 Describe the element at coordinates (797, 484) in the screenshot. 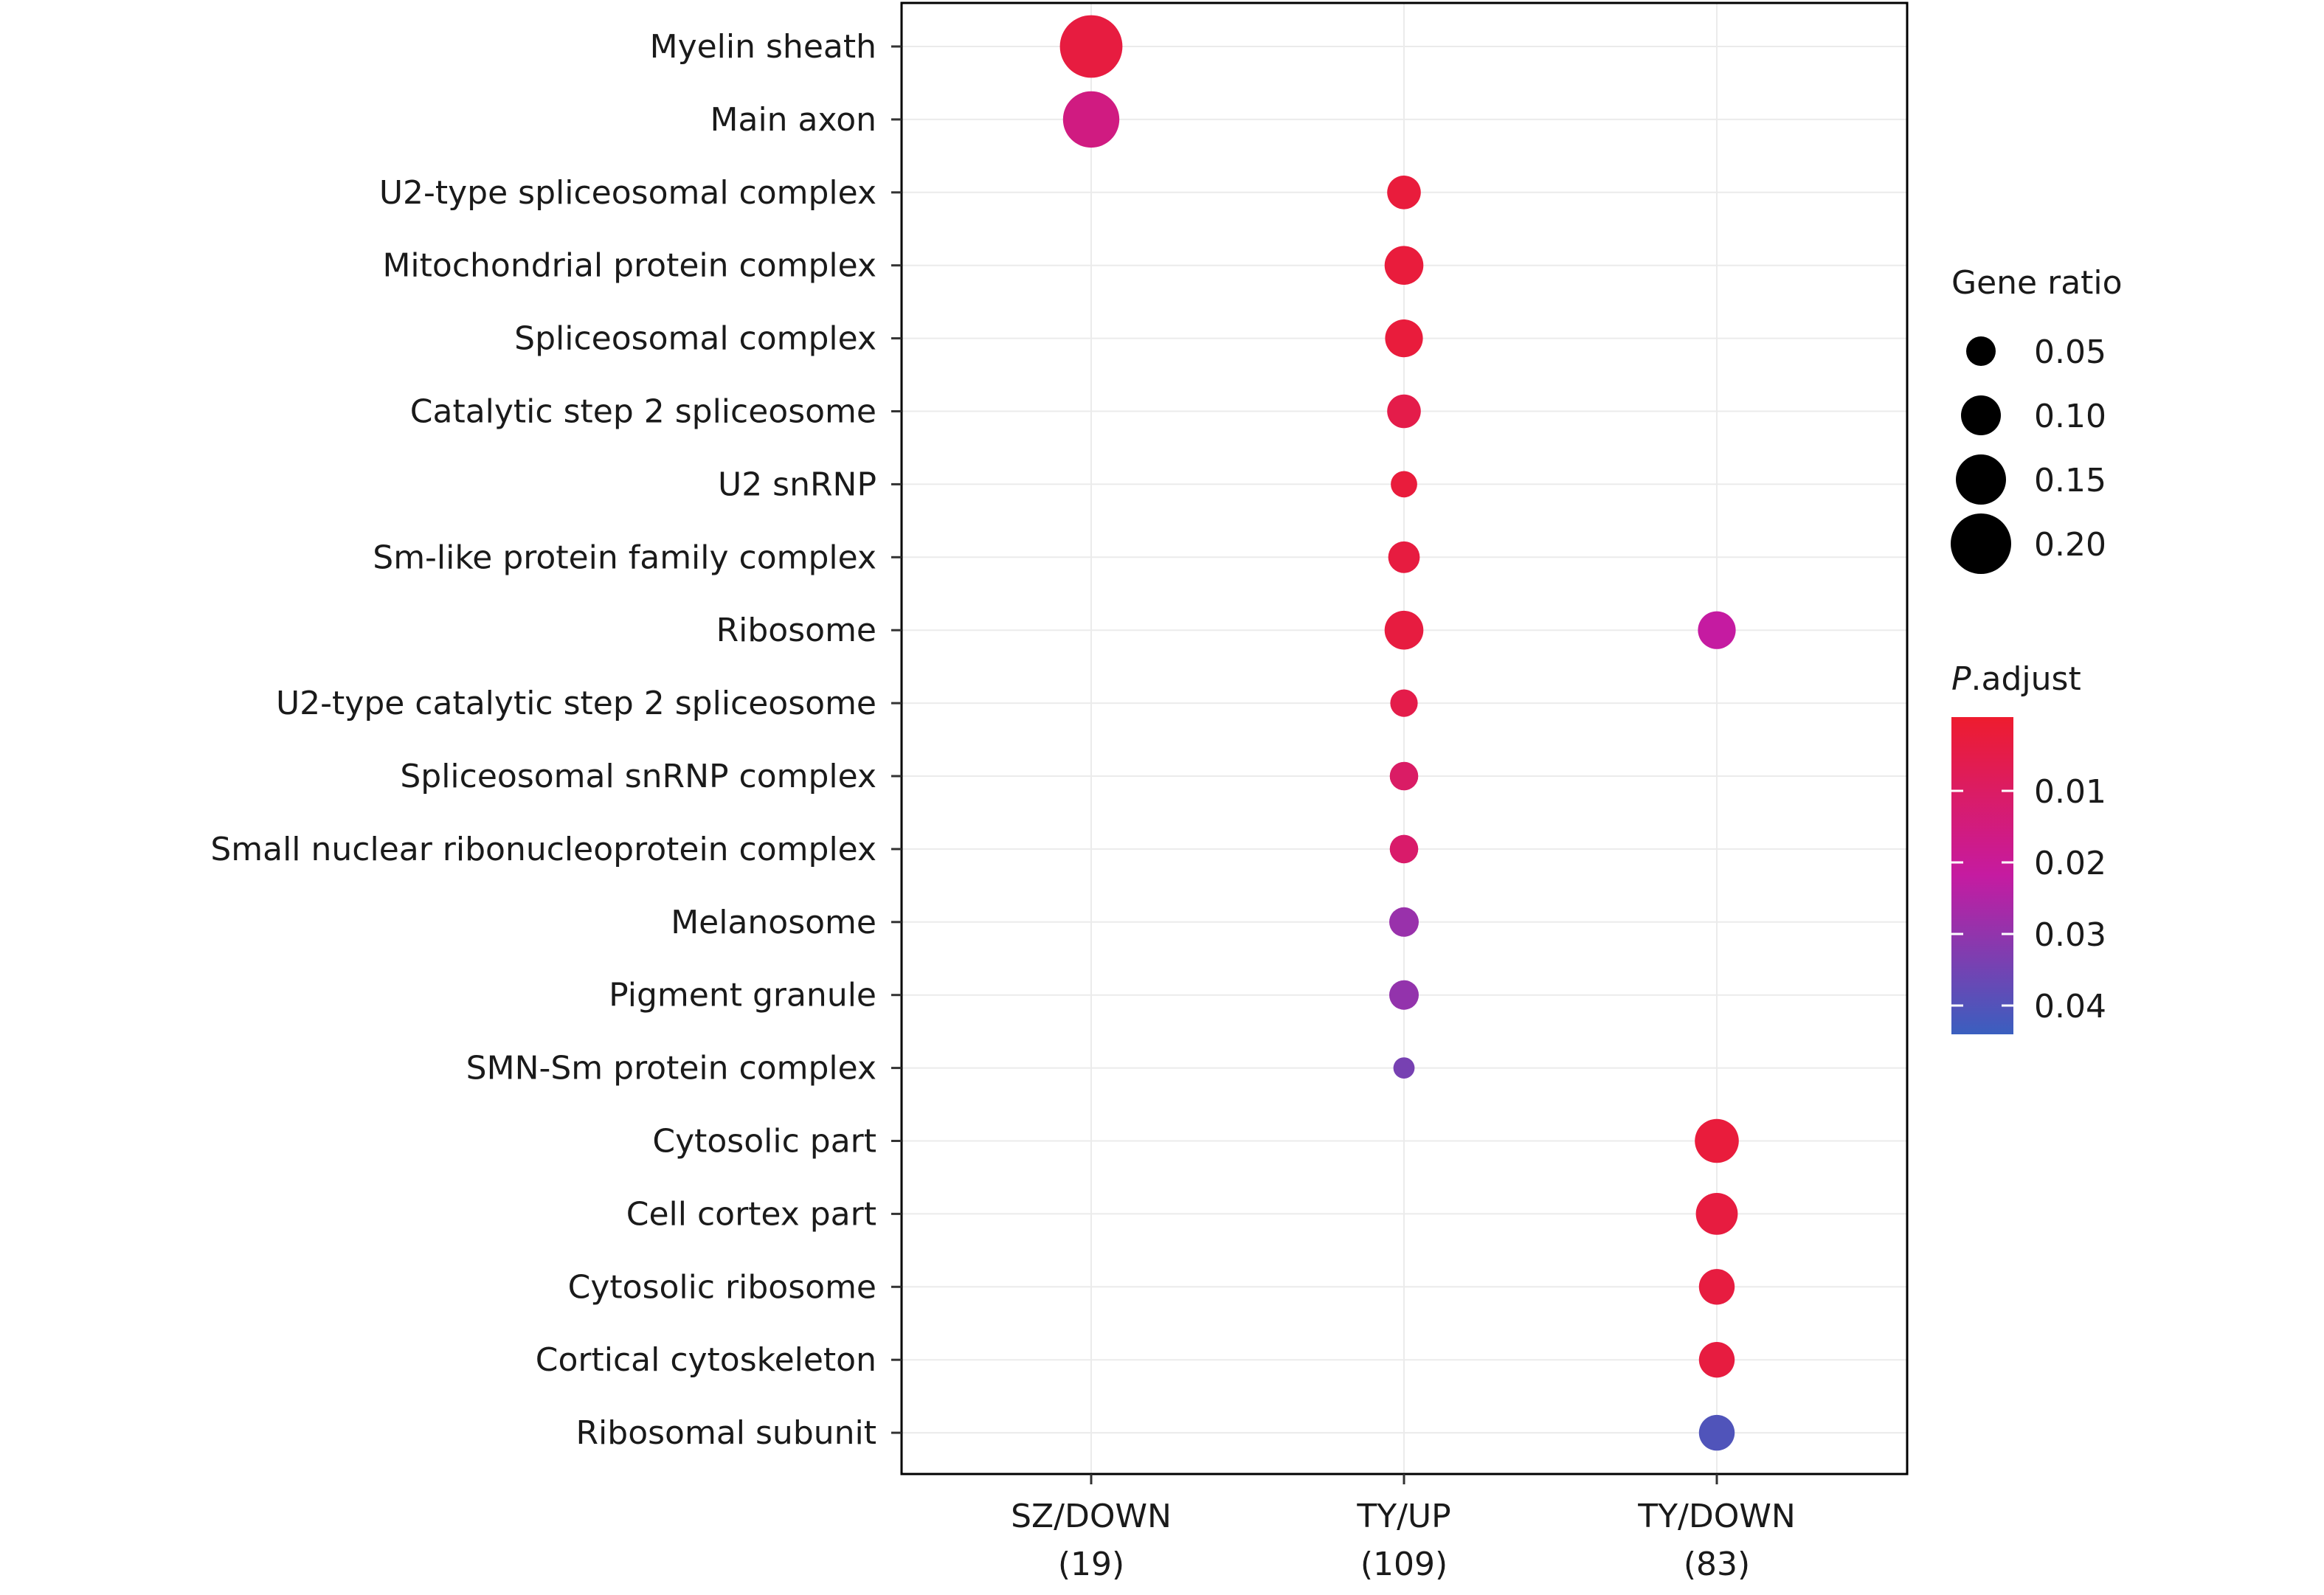

I see `y-tick-label: U2 snRNP` at that location.